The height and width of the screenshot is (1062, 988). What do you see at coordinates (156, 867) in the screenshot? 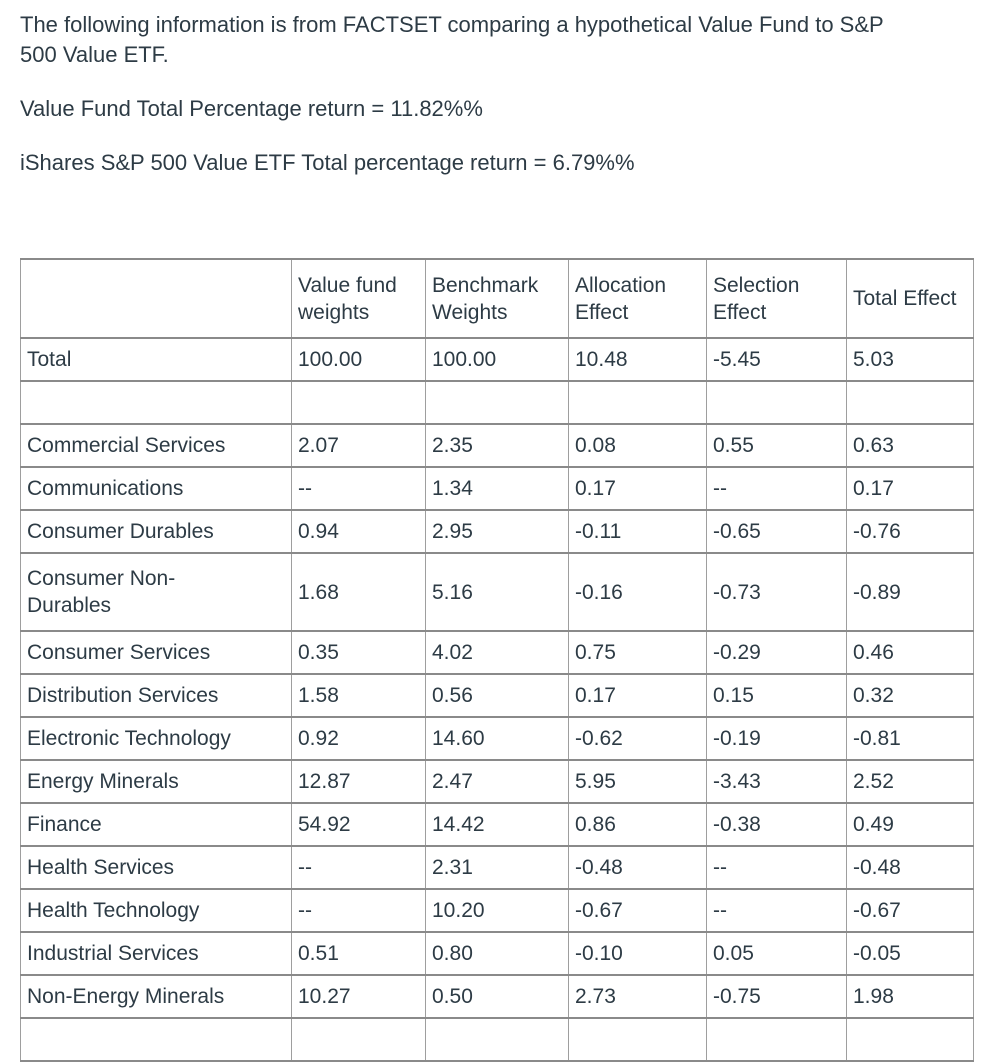
I see `sector-label-cell: Health Services` at bounding box center [156, 867].